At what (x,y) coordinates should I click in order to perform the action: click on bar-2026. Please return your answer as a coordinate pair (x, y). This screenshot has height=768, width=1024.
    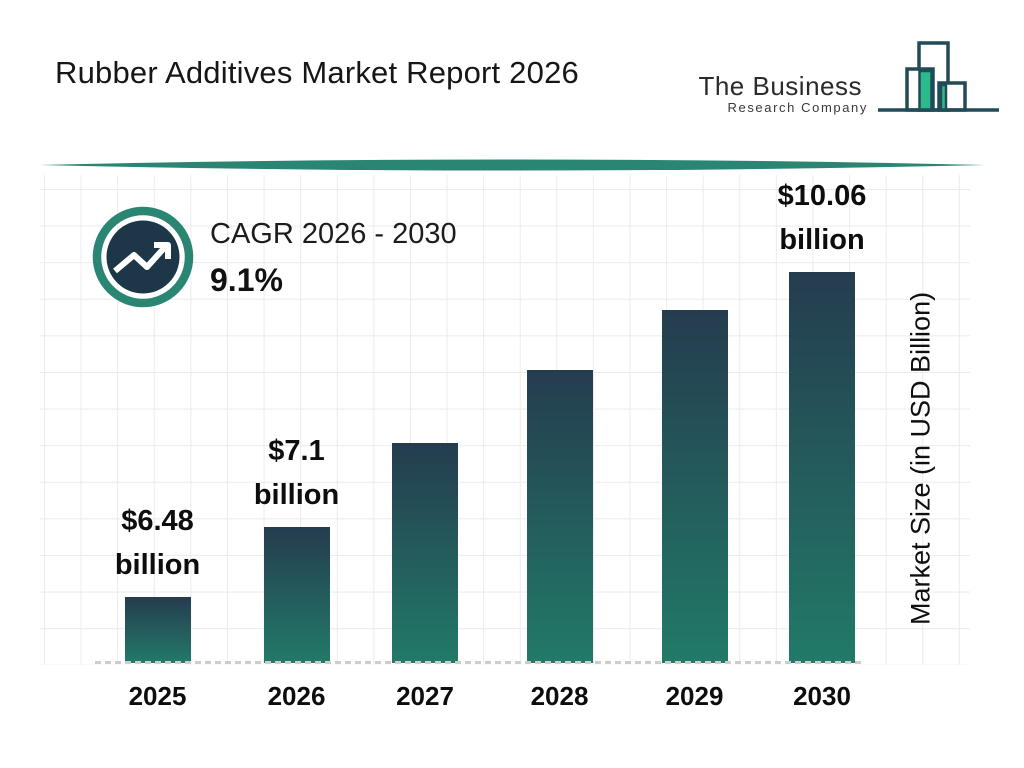
    Looking at the image, I should click on (296, 595).